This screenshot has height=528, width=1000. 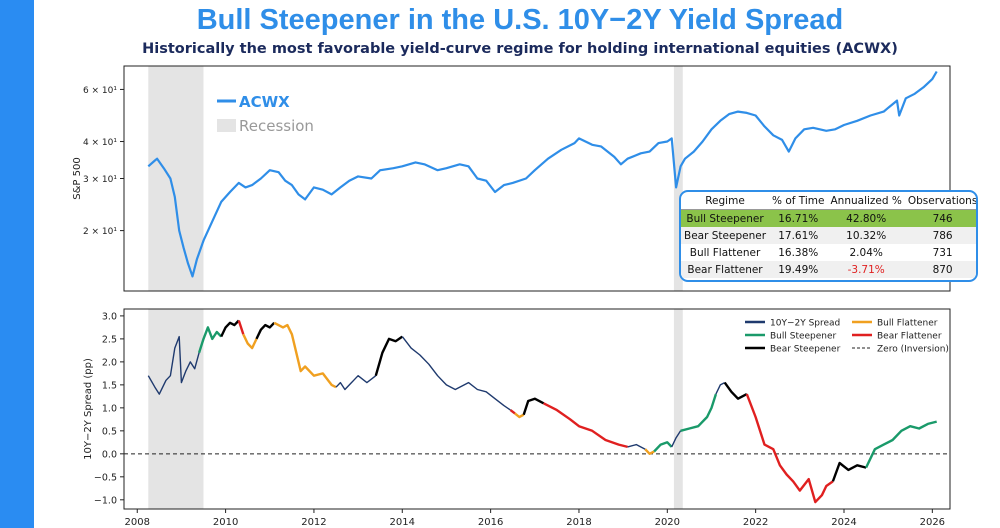 What do you see at coordinates (866, 218) in the screenshot?
I see `table-cell: 42.80%` at bounding box center [866, 218].